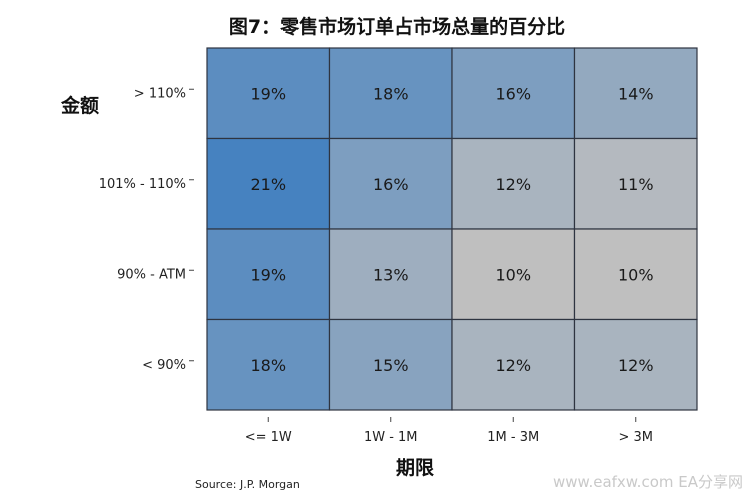 This screenshot has height=495, width=750. I want to click on y-axis-ticks: > 110% 101% - 110% 90% - ATM < 90%, so click(146, 229).